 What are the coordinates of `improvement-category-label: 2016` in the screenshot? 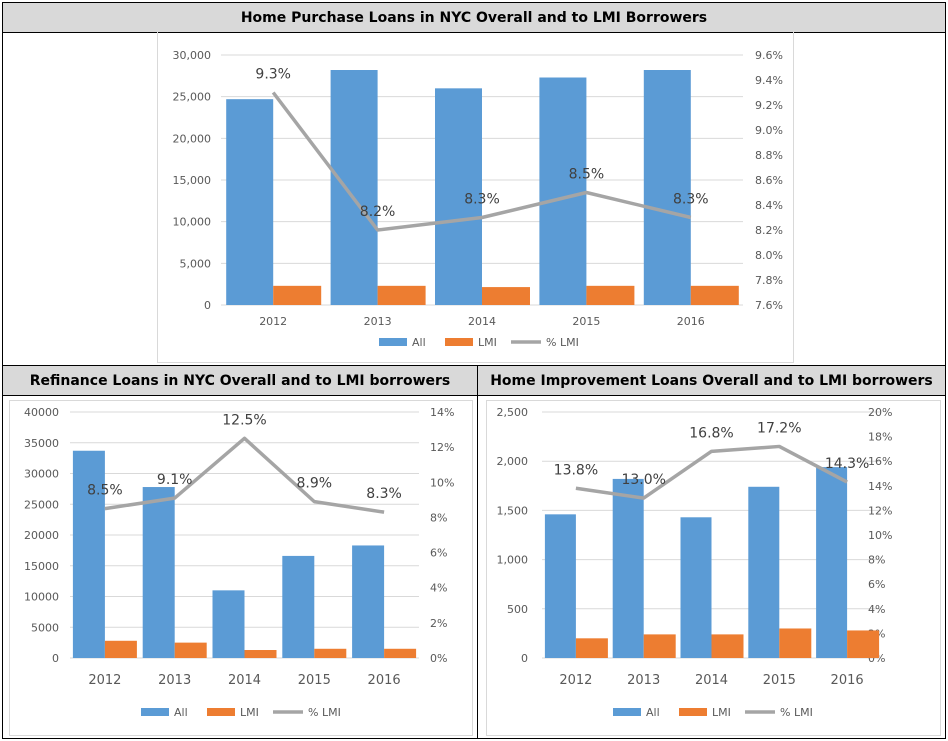 It's located at (847, 680).